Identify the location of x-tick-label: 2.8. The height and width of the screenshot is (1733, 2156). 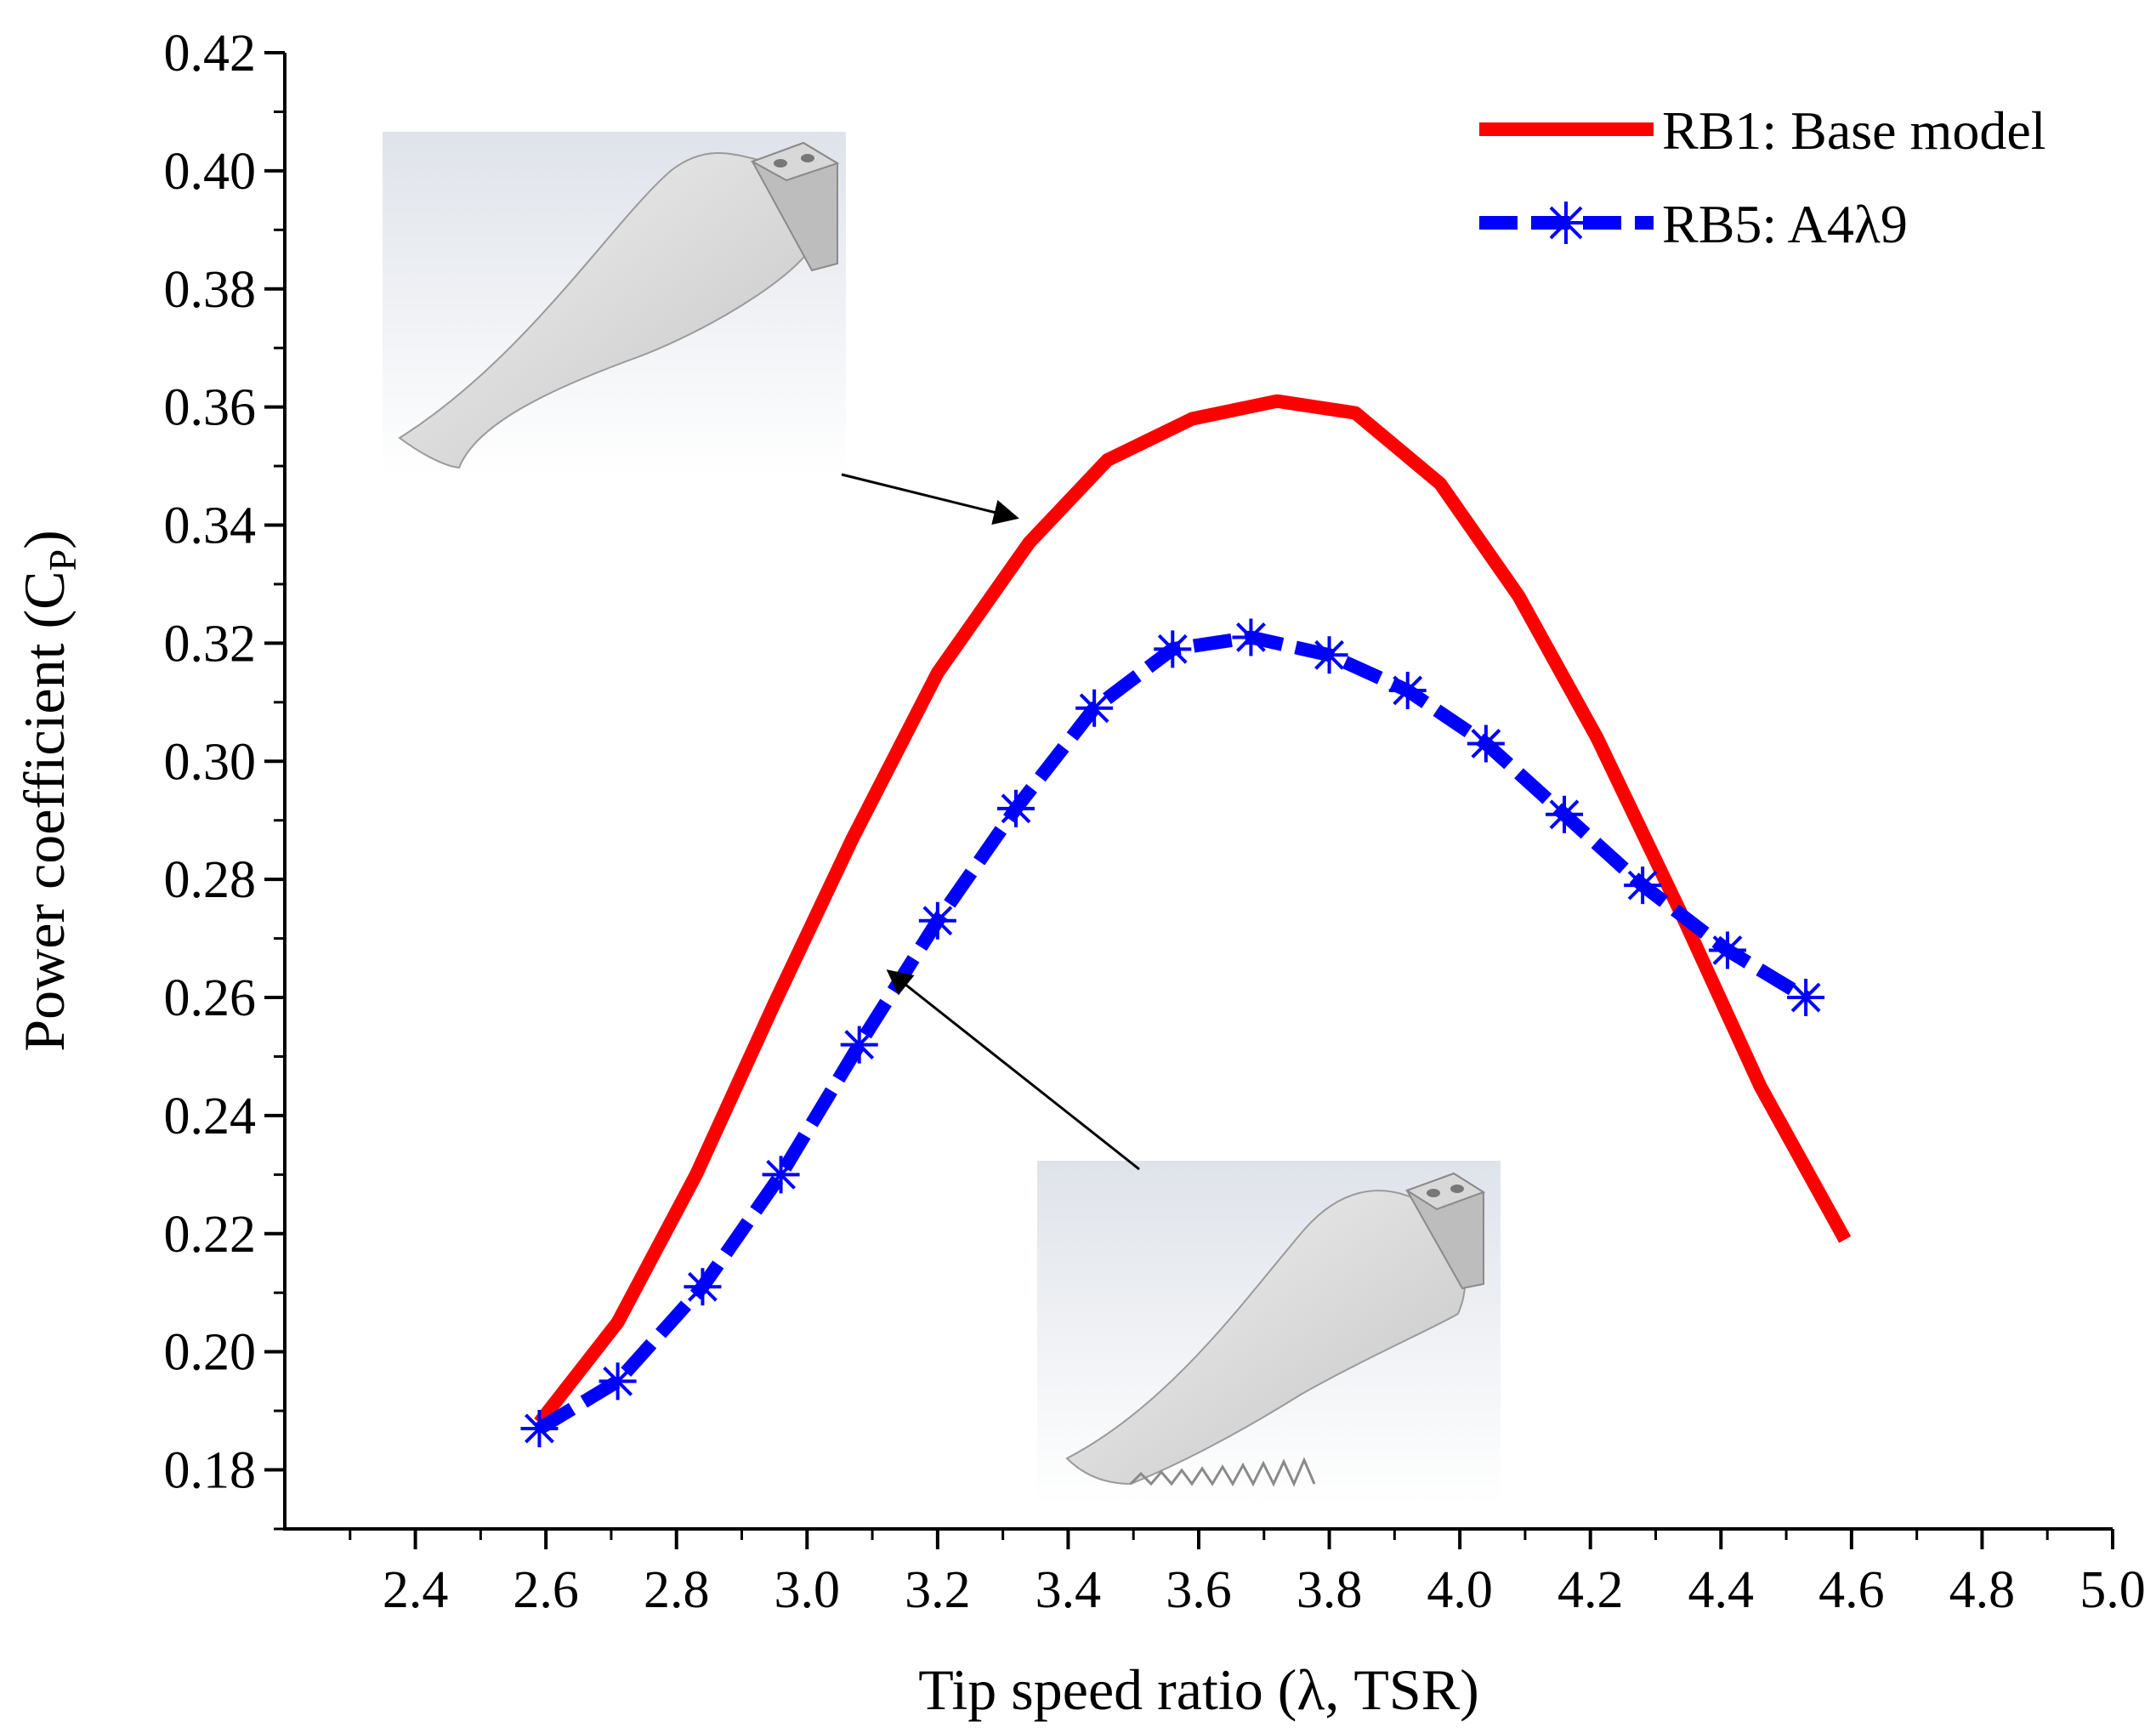
(677, 1590).